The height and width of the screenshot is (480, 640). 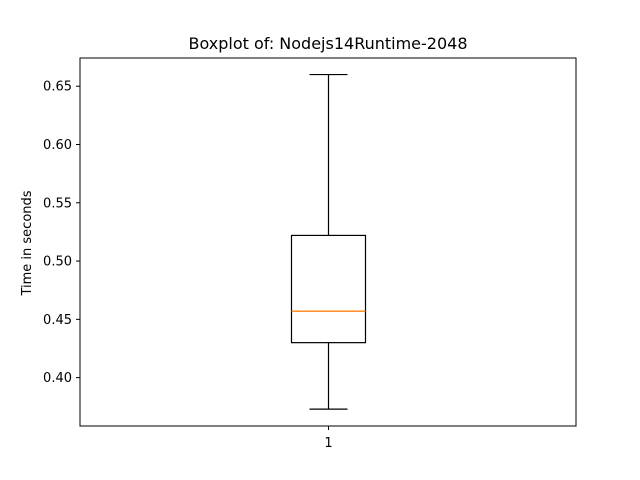 What do you see at coordinates (57, 87) in the screenshot?
I see `y-tick-label: 0.65` at bounding box center [57, 87].